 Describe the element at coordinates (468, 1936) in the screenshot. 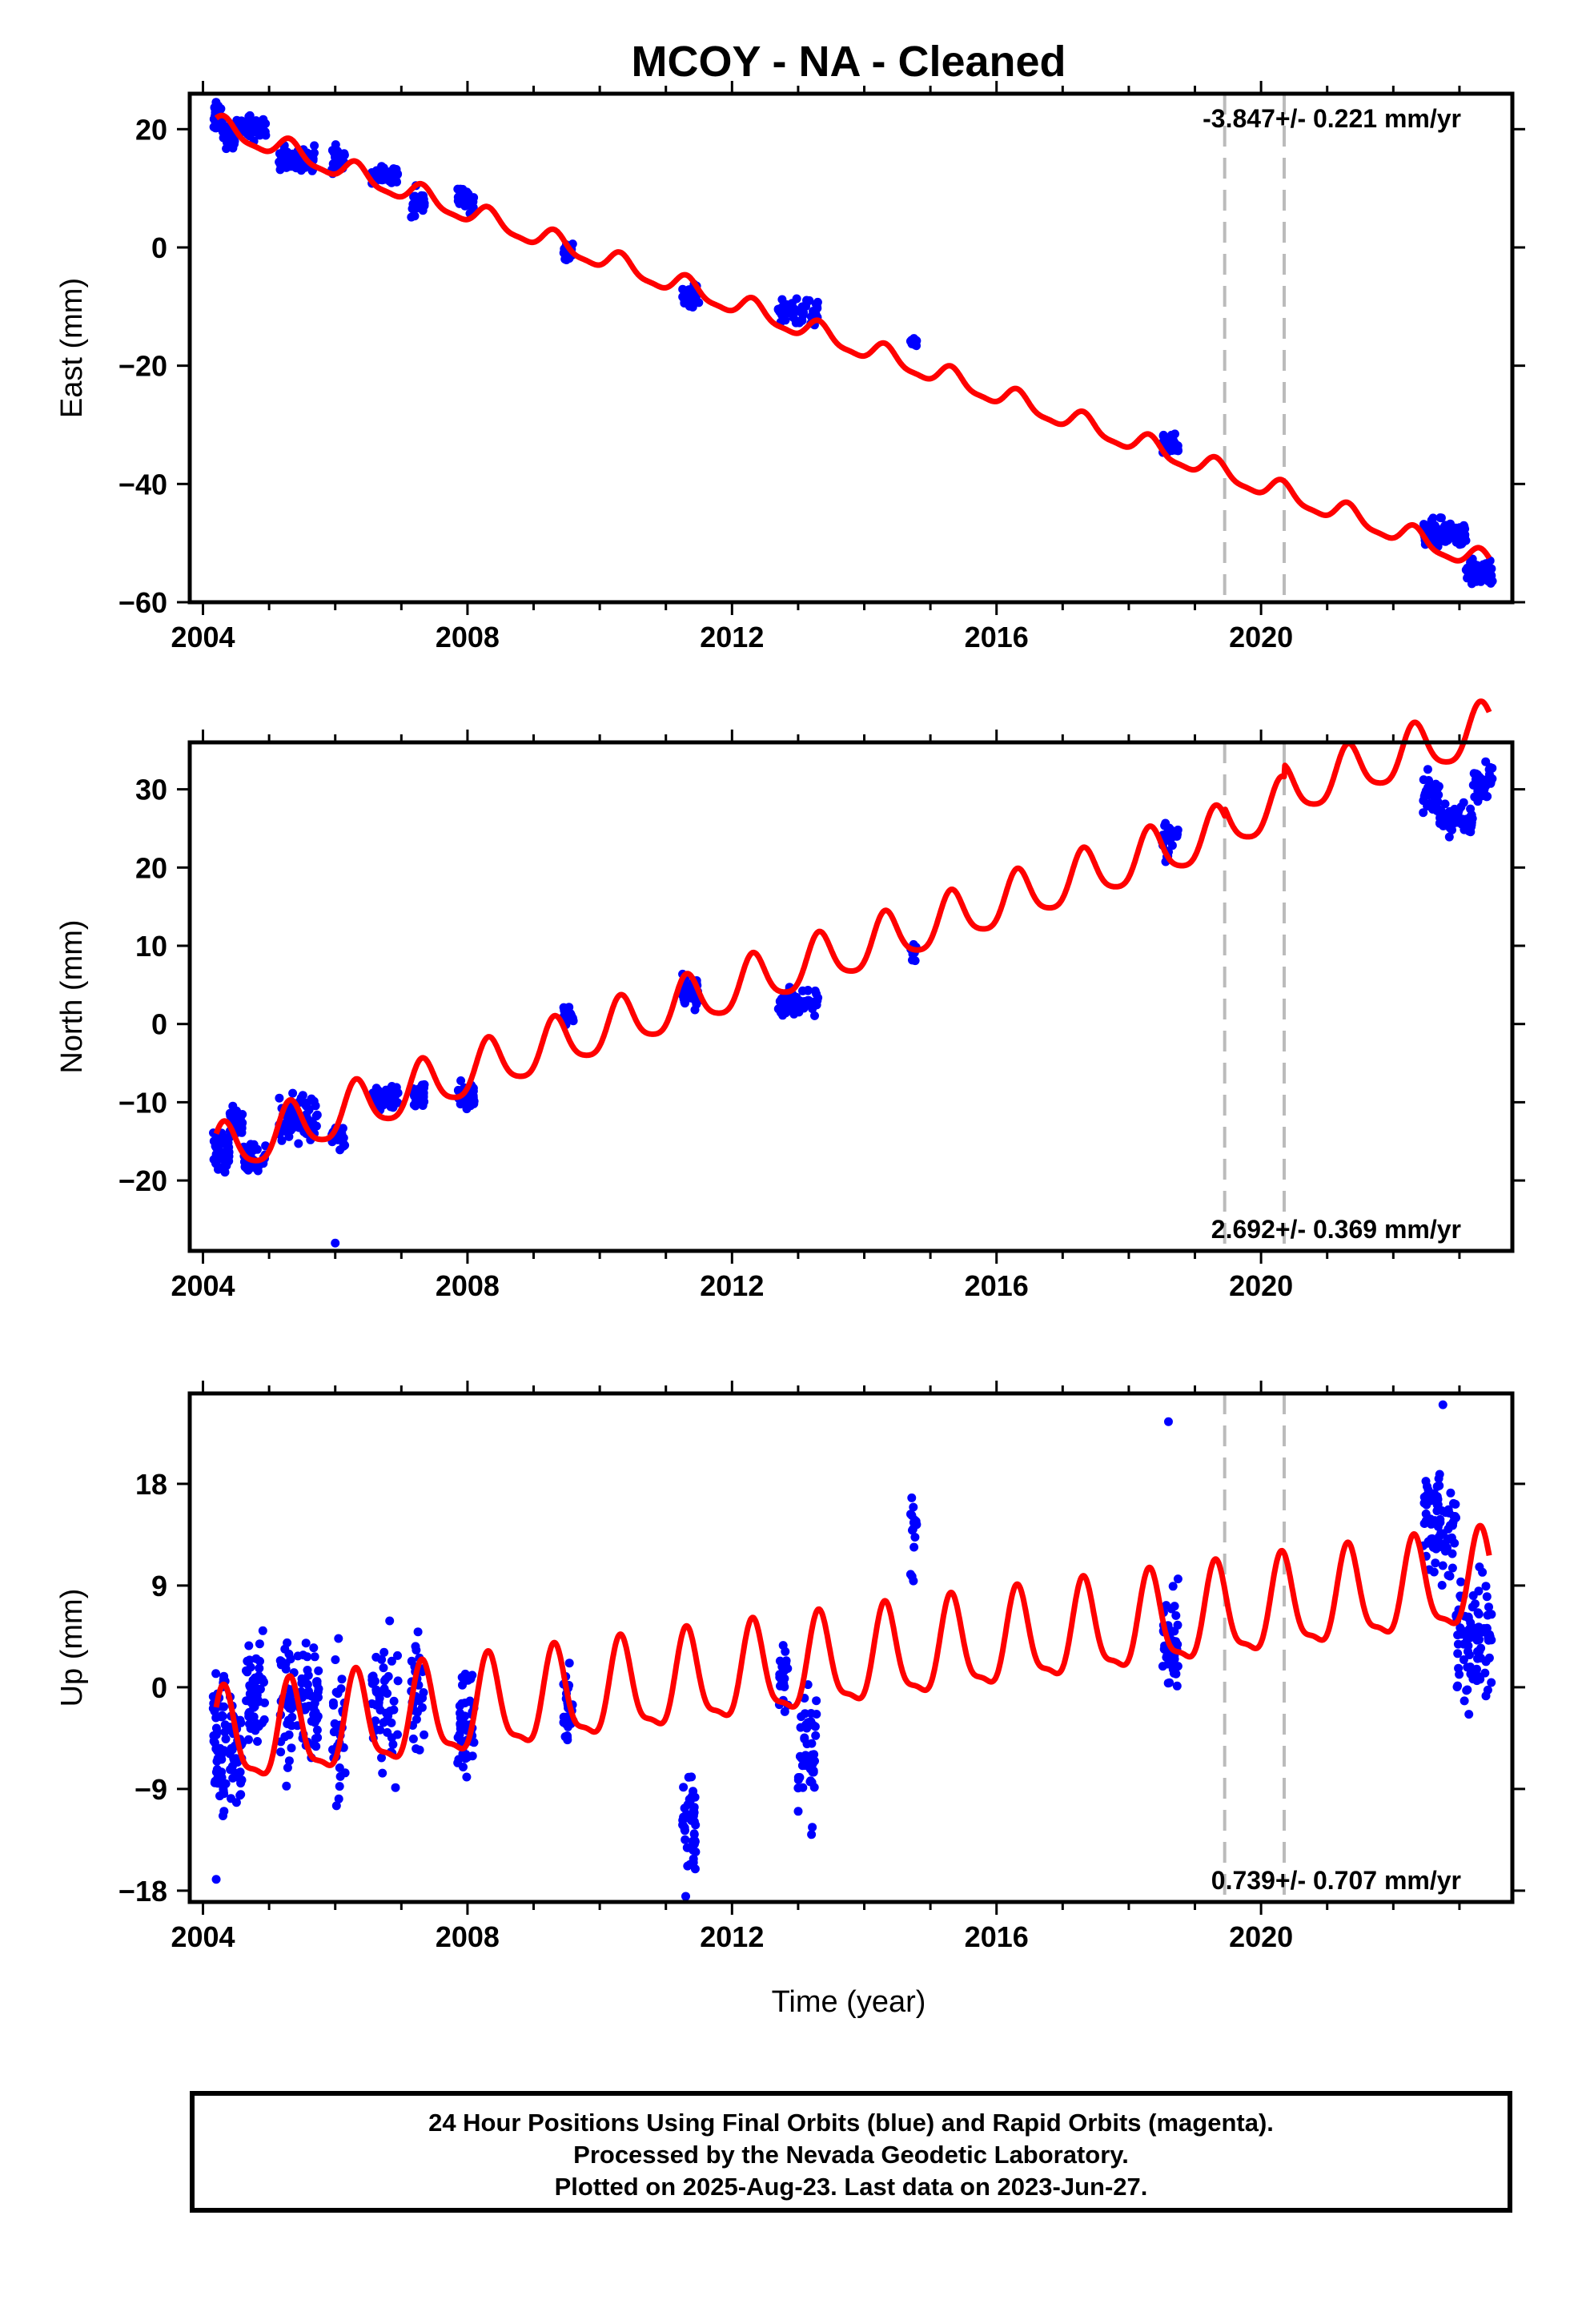

I see `x-tick-label-up: 2008` at that location.